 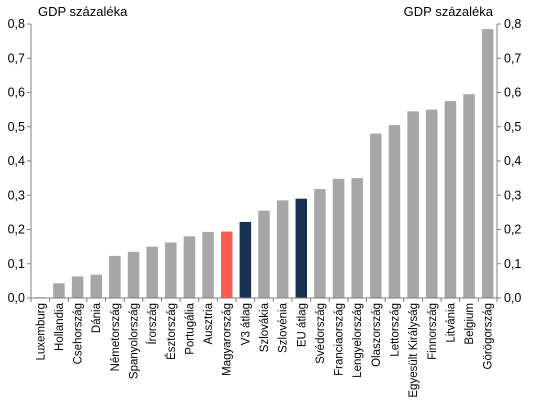 I want to click on right-y-tick-label: 0,5, so click(x=512, y=127).